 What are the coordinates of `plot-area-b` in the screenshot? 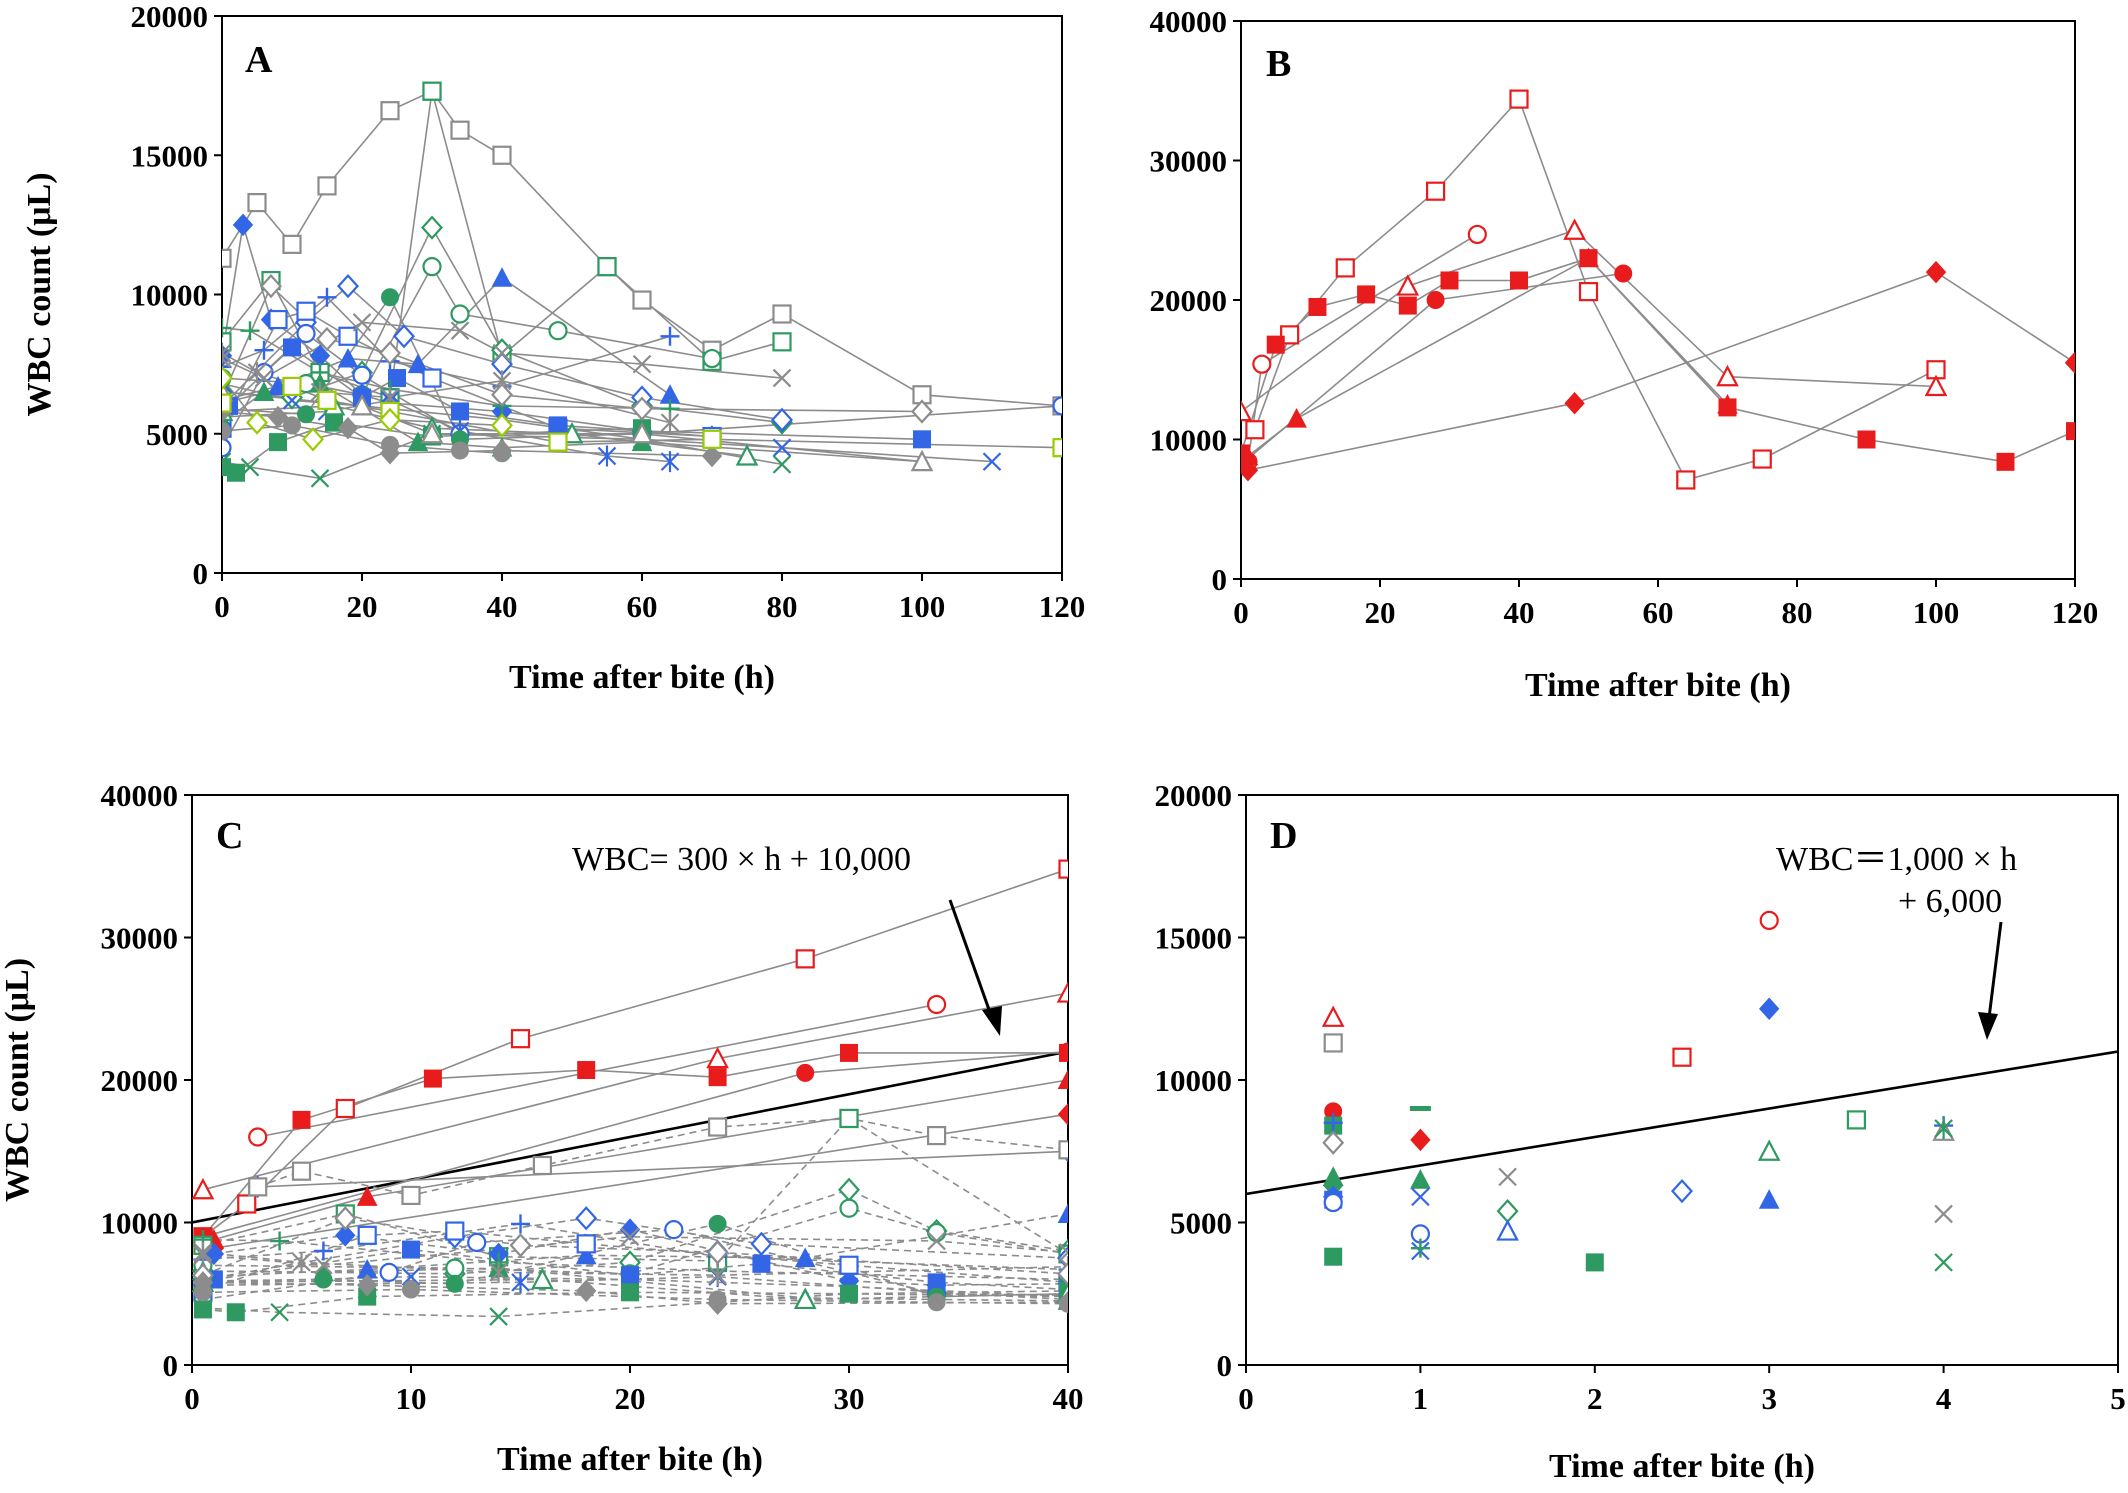 It's located at (1658, 289).